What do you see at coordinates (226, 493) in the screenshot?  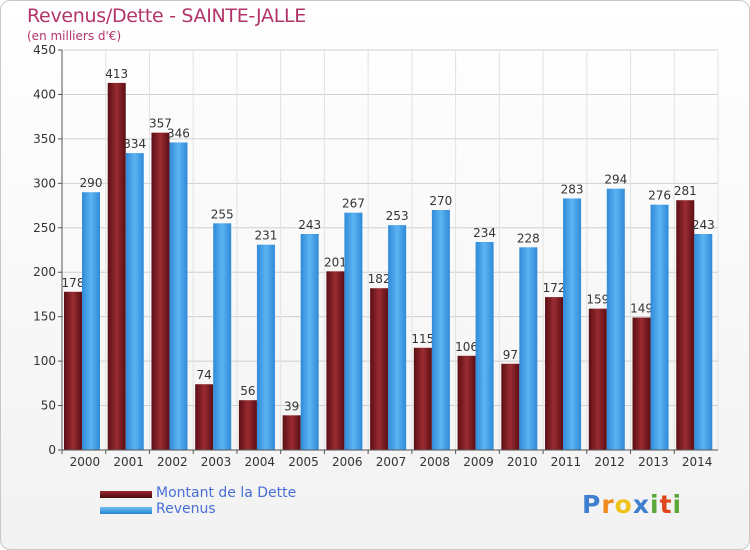 I see `legend-label-dette: Montant de la Dette` at bounding box center [226, 493].